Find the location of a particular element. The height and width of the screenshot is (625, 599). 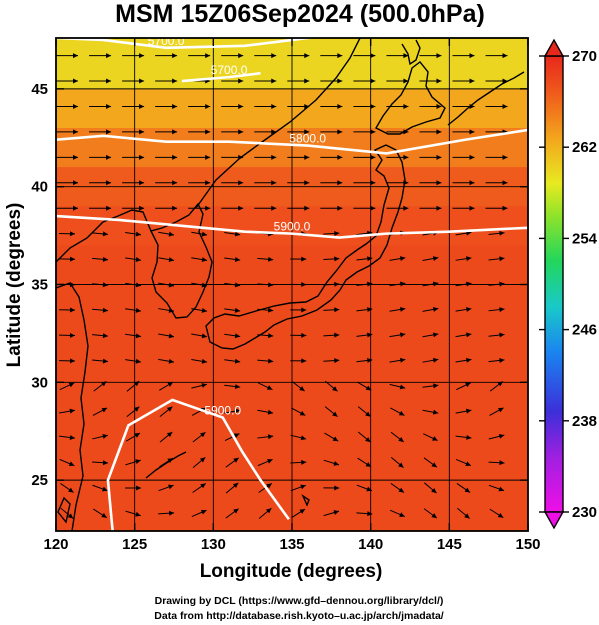

chart-title: MSM 15Z06Sep2024 (500.0hPa) is located at coordinates (300, 14).